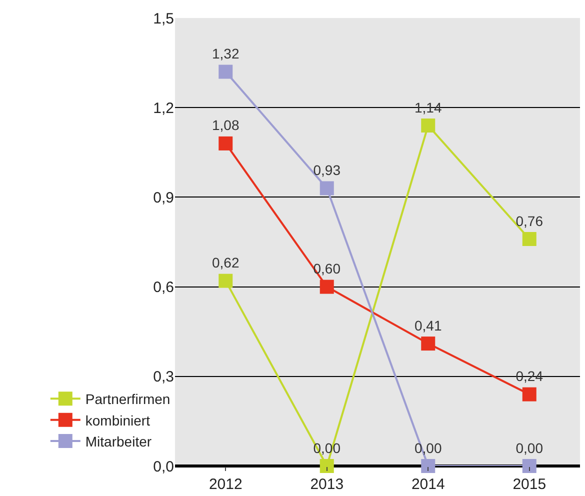  I want to click on legend-label: kombiniert, so click(117, 420).